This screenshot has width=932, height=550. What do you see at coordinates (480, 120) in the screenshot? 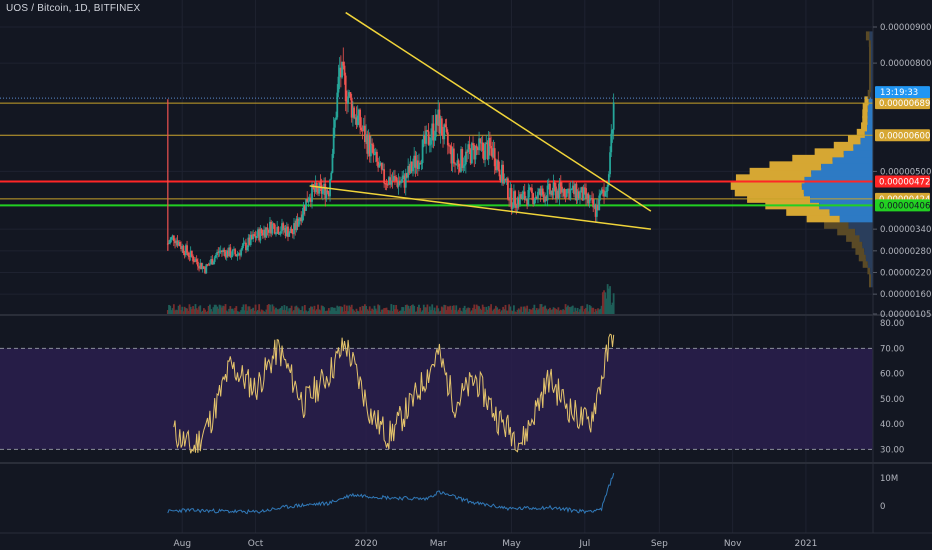
I see `trendlines` at bounding box center [480, 120].